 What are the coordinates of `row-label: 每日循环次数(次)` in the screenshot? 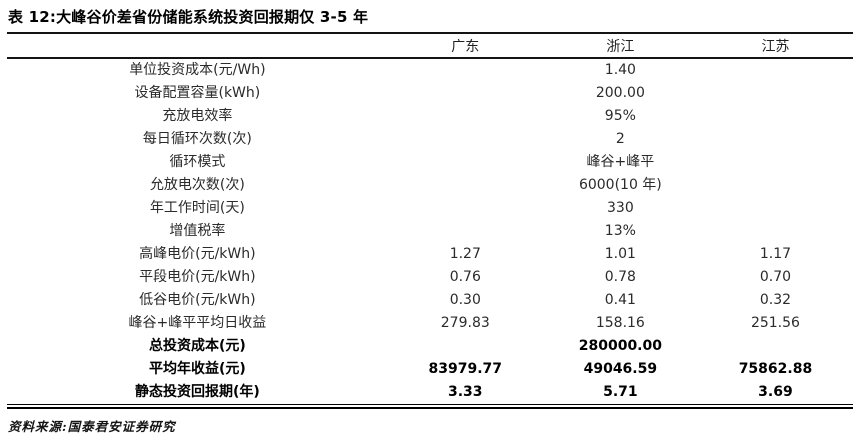 It's located at (197, 139).